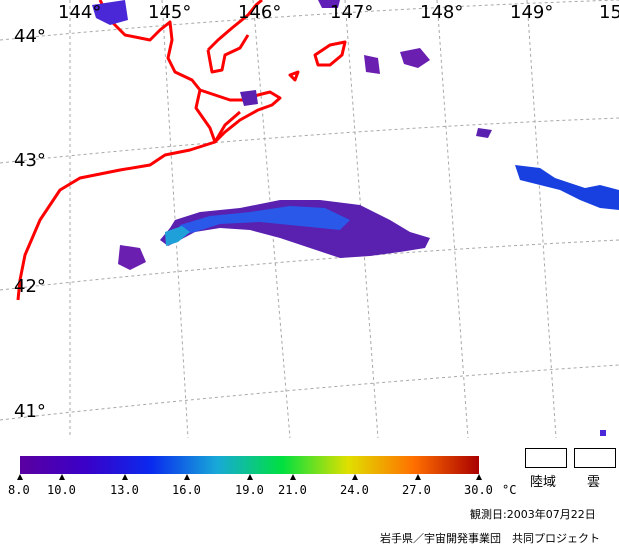 The width and height of the screenshot is (619, 546). I want to click on observation-date: 観測日:2003年07月22日, so click(533, 514).